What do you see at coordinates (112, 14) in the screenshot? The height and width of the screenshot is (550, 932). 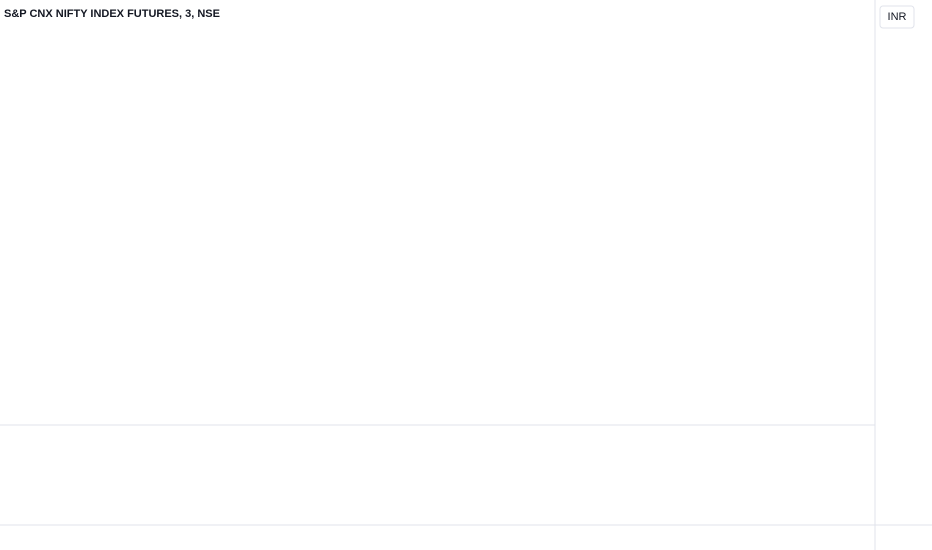 I see `chart-title: S&P CNX NIFTY INDEX FUTURES, 3, NSE` at bounding box center [112, 14].